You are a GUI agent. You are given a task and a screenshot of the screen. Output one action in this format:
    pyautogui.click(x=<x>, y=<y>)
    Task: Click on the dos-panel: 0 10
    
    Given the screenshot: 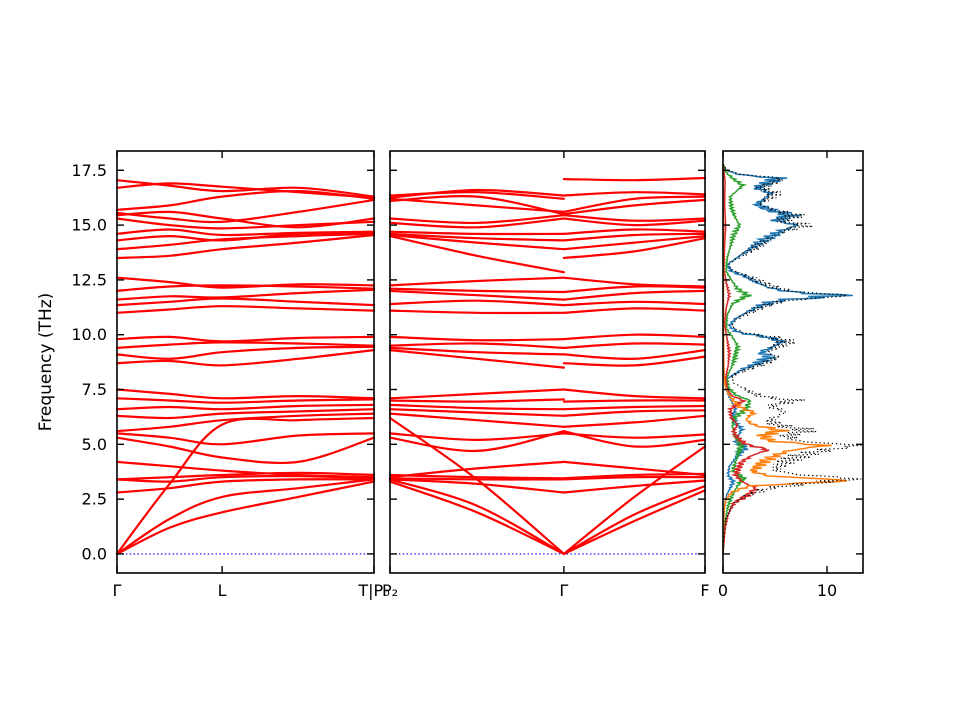 What is the action you would take?
    pyautogui.click(x=790, y=375)
    